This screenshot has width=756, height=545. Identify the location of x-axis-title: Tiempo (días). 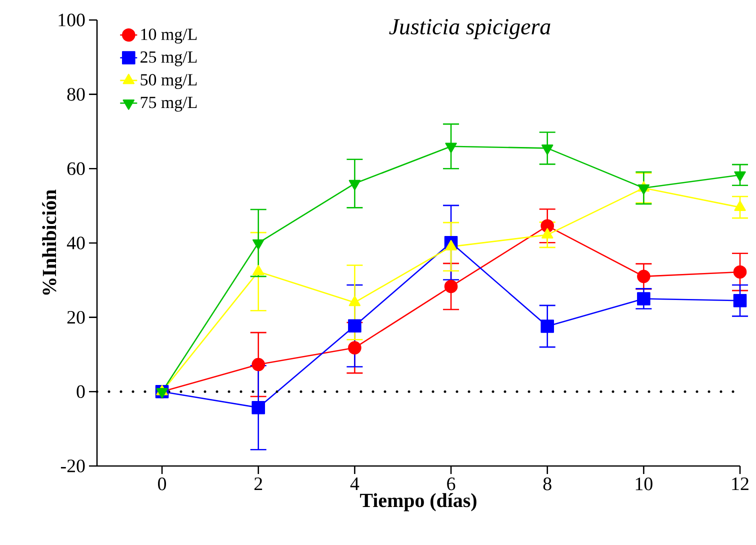
(418, 502).